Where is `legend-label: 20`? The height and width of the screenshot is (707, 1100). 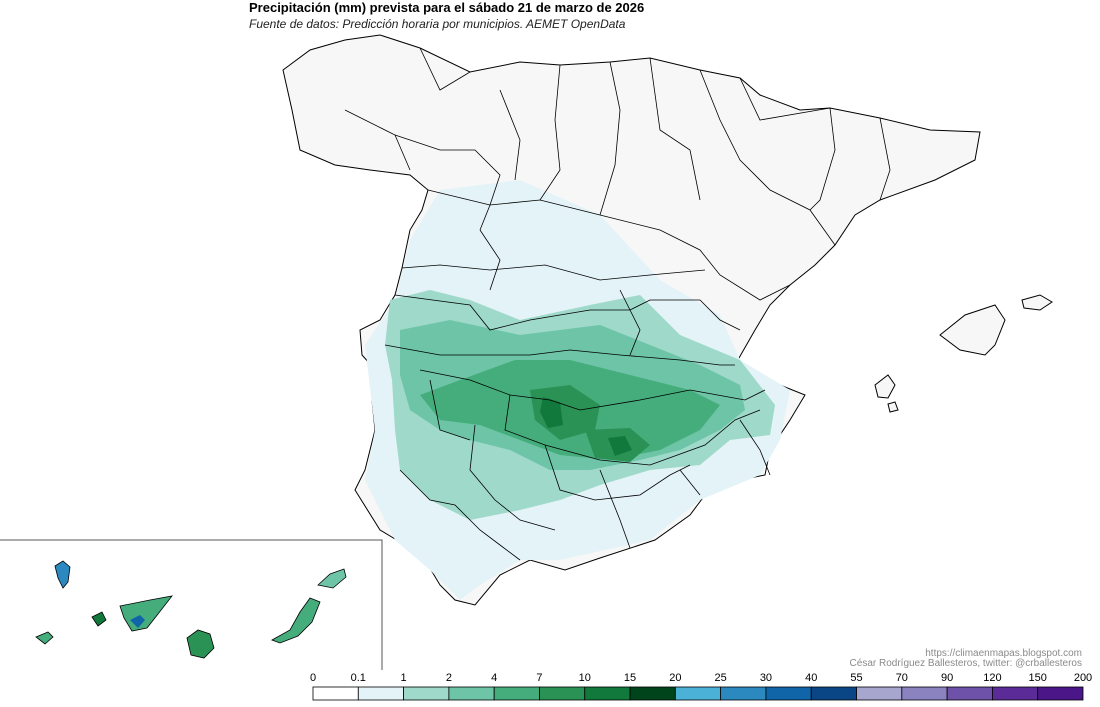 legend-label: 20 is located at coordinates (675, 678).